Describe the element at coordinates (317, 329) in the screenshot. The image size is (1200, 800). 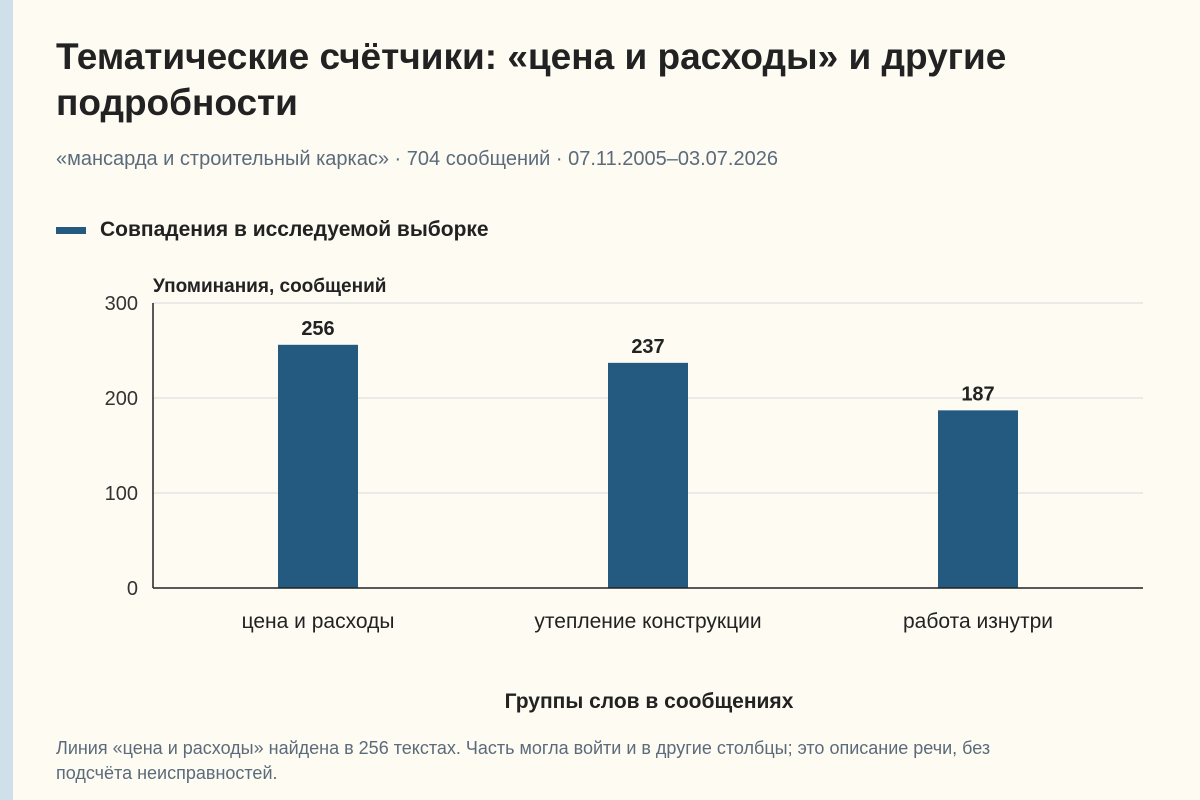
I see `bar-value-label: 256` at that location.